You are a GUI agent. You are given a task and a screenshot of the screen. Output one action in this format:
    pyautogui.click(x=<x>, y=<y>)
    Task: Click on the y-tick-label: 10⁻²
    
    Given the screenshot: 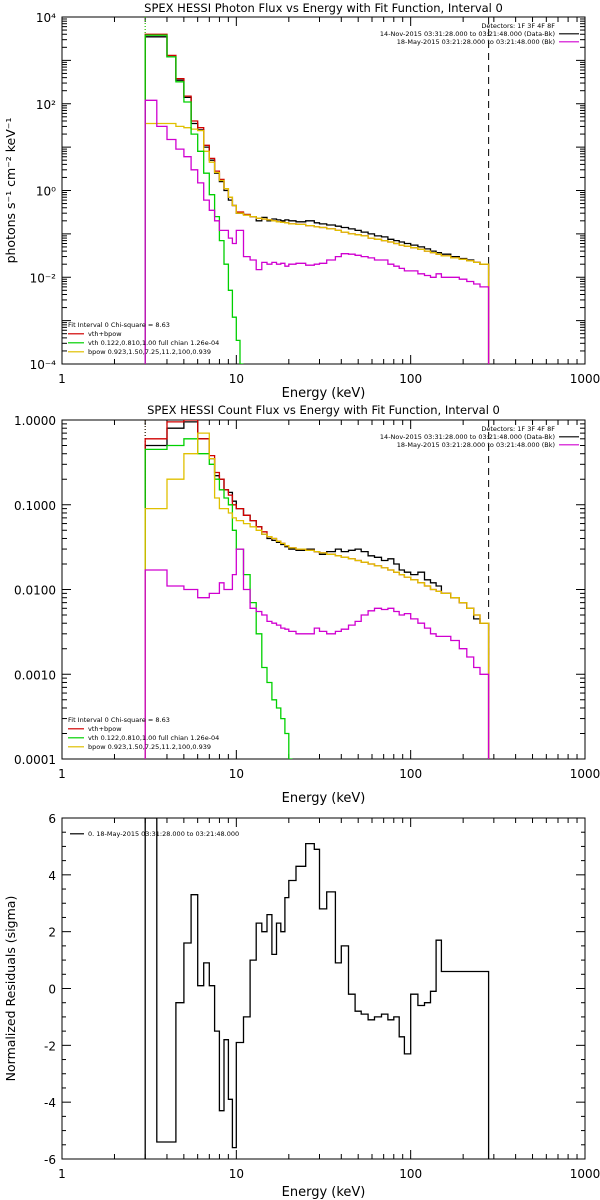 What is the action you would take?
    pyautogui.click(x=43, y=278)
    